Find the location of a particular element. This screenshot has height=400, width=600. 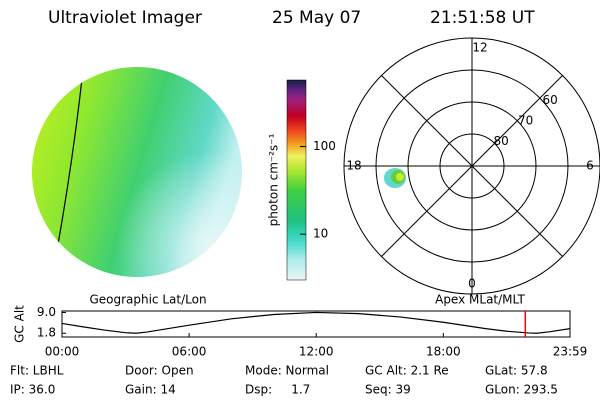

status-field: Seq: 39 is located at coordinates (388, 390).